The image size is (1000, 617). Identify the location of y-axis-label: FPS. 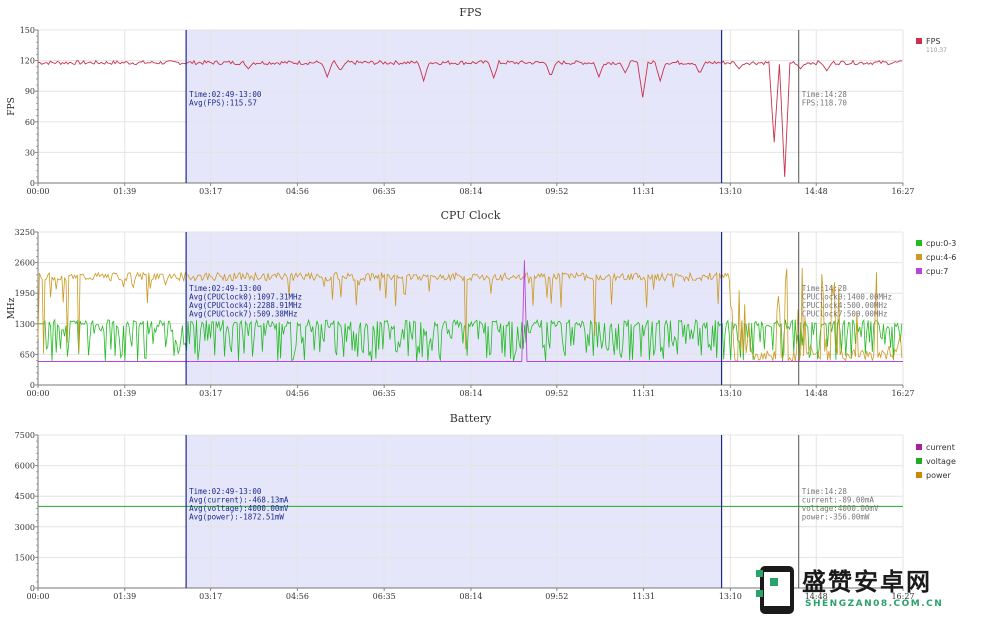
(12, 106).